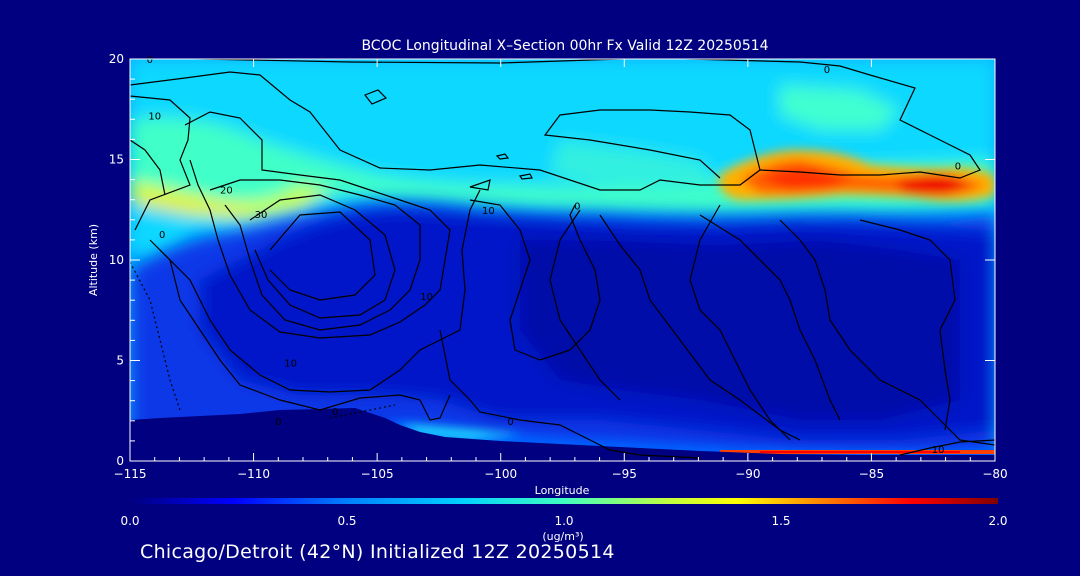 The height and width of the screenshot is (576, 1080). What do you see at coordinates (562, 536) in the screenshot?
I see `colorbar-unit-label: (ug/m³)` at bounding box center [562, 536].